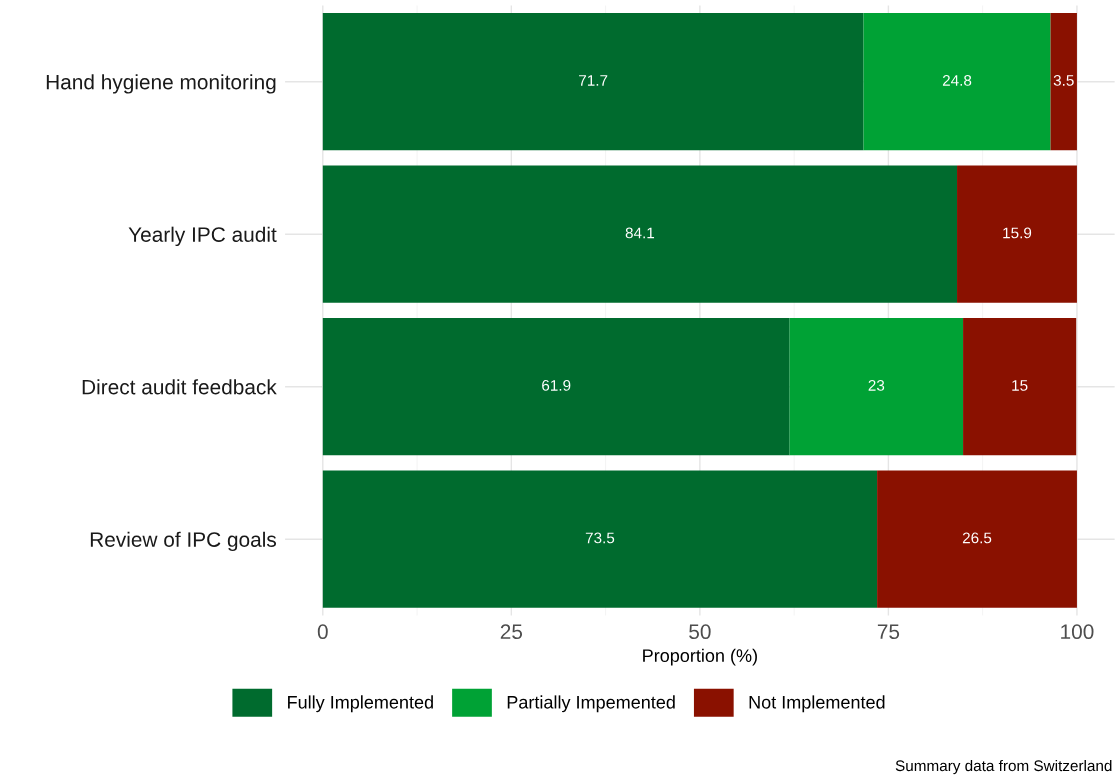 Image resolution: width=1118 pixels, height=782 pixels. I want to click on data-label: 15.9, so click(1017, 233).